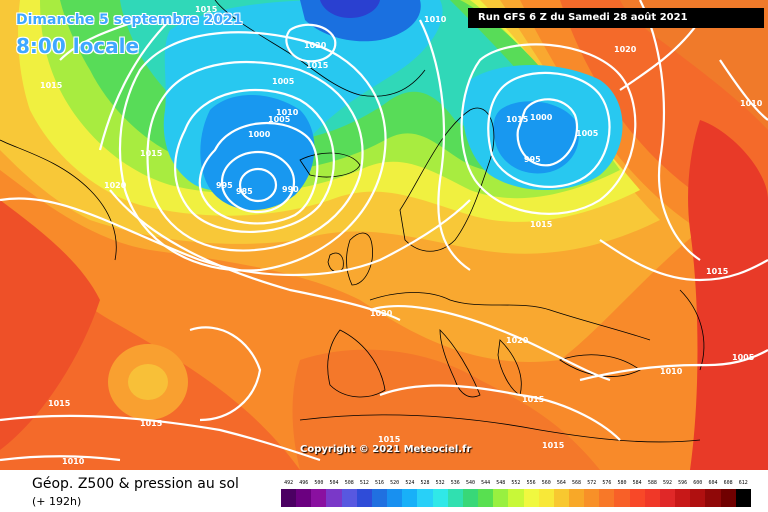 This screenshot has height=512, width=768. What do you see at coordinates (607, 483) in the screenshot?
I see `scale-label: 576` at bounding box center [607, 483].